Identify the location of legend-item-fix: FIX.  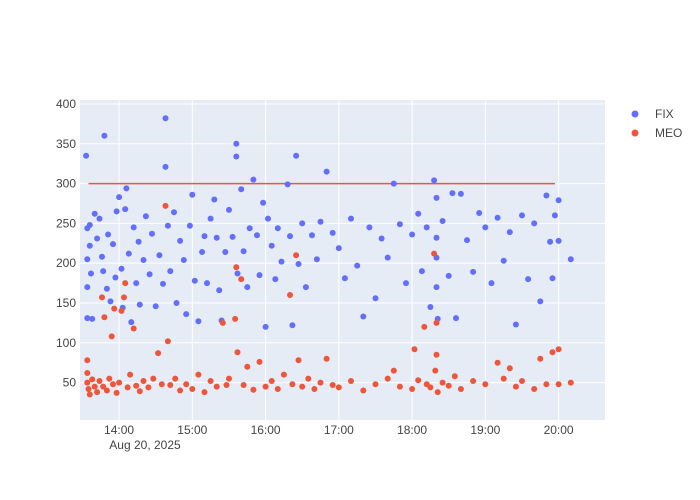
(652, 114).